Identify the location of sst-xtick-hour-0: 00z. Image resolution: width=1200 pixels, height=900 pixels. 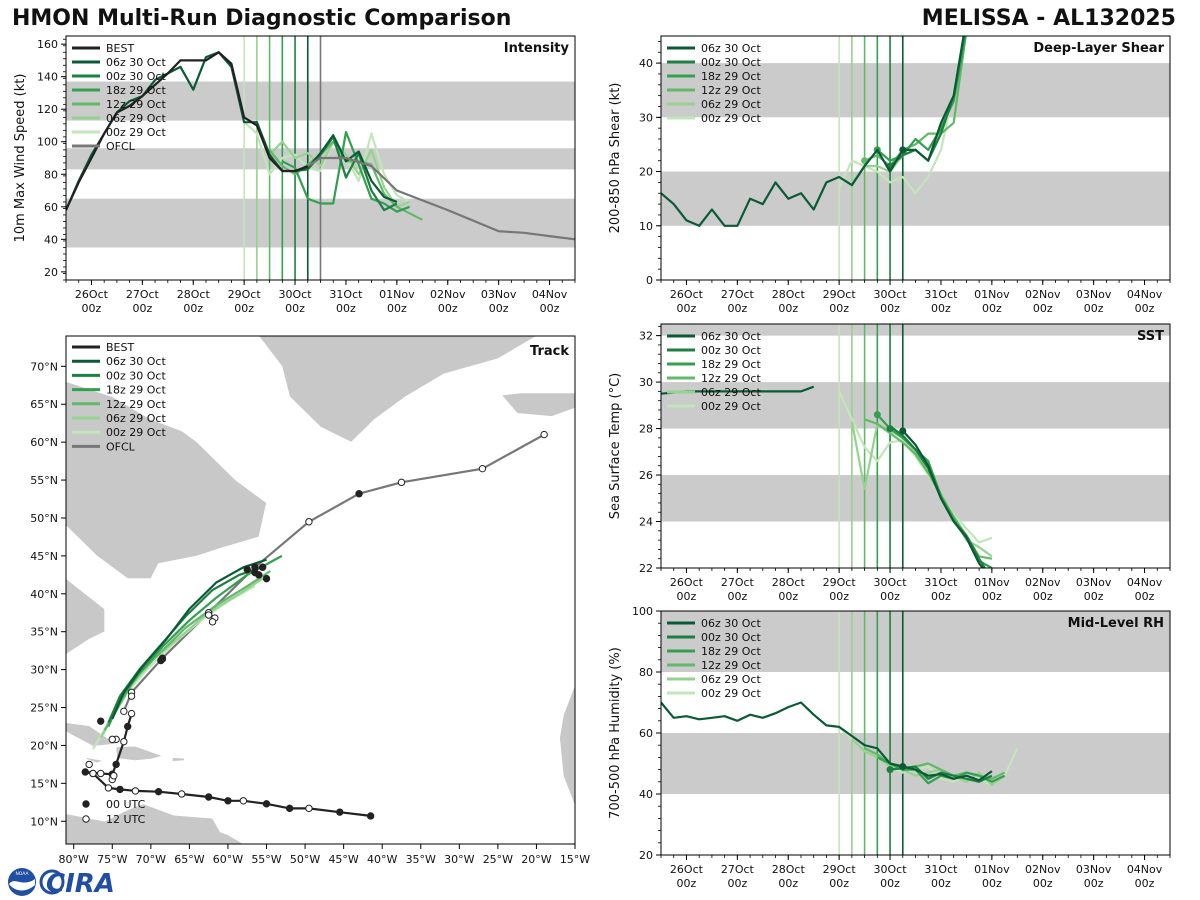
(687, 596).